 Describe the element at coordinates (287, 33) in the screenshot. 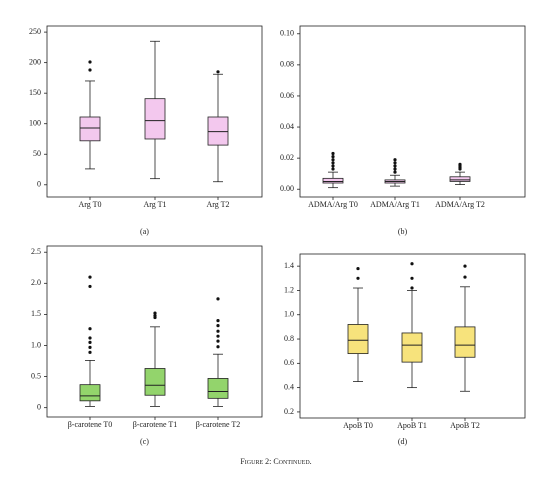

I see `y-tick-label: 0.10` at that location.